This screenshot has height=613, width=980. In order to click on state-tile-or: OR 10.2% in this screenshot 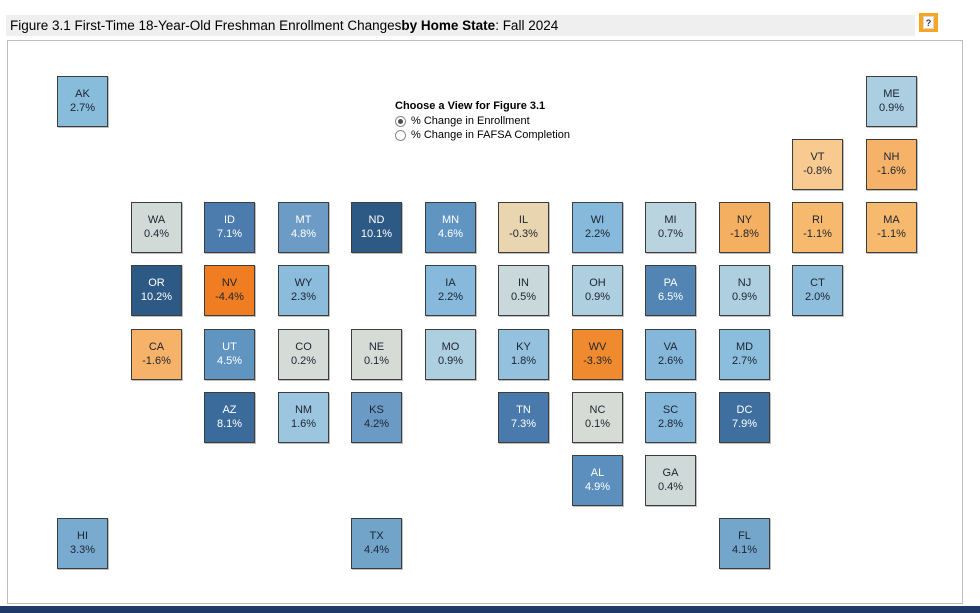, I will do `click(156, 290)`.